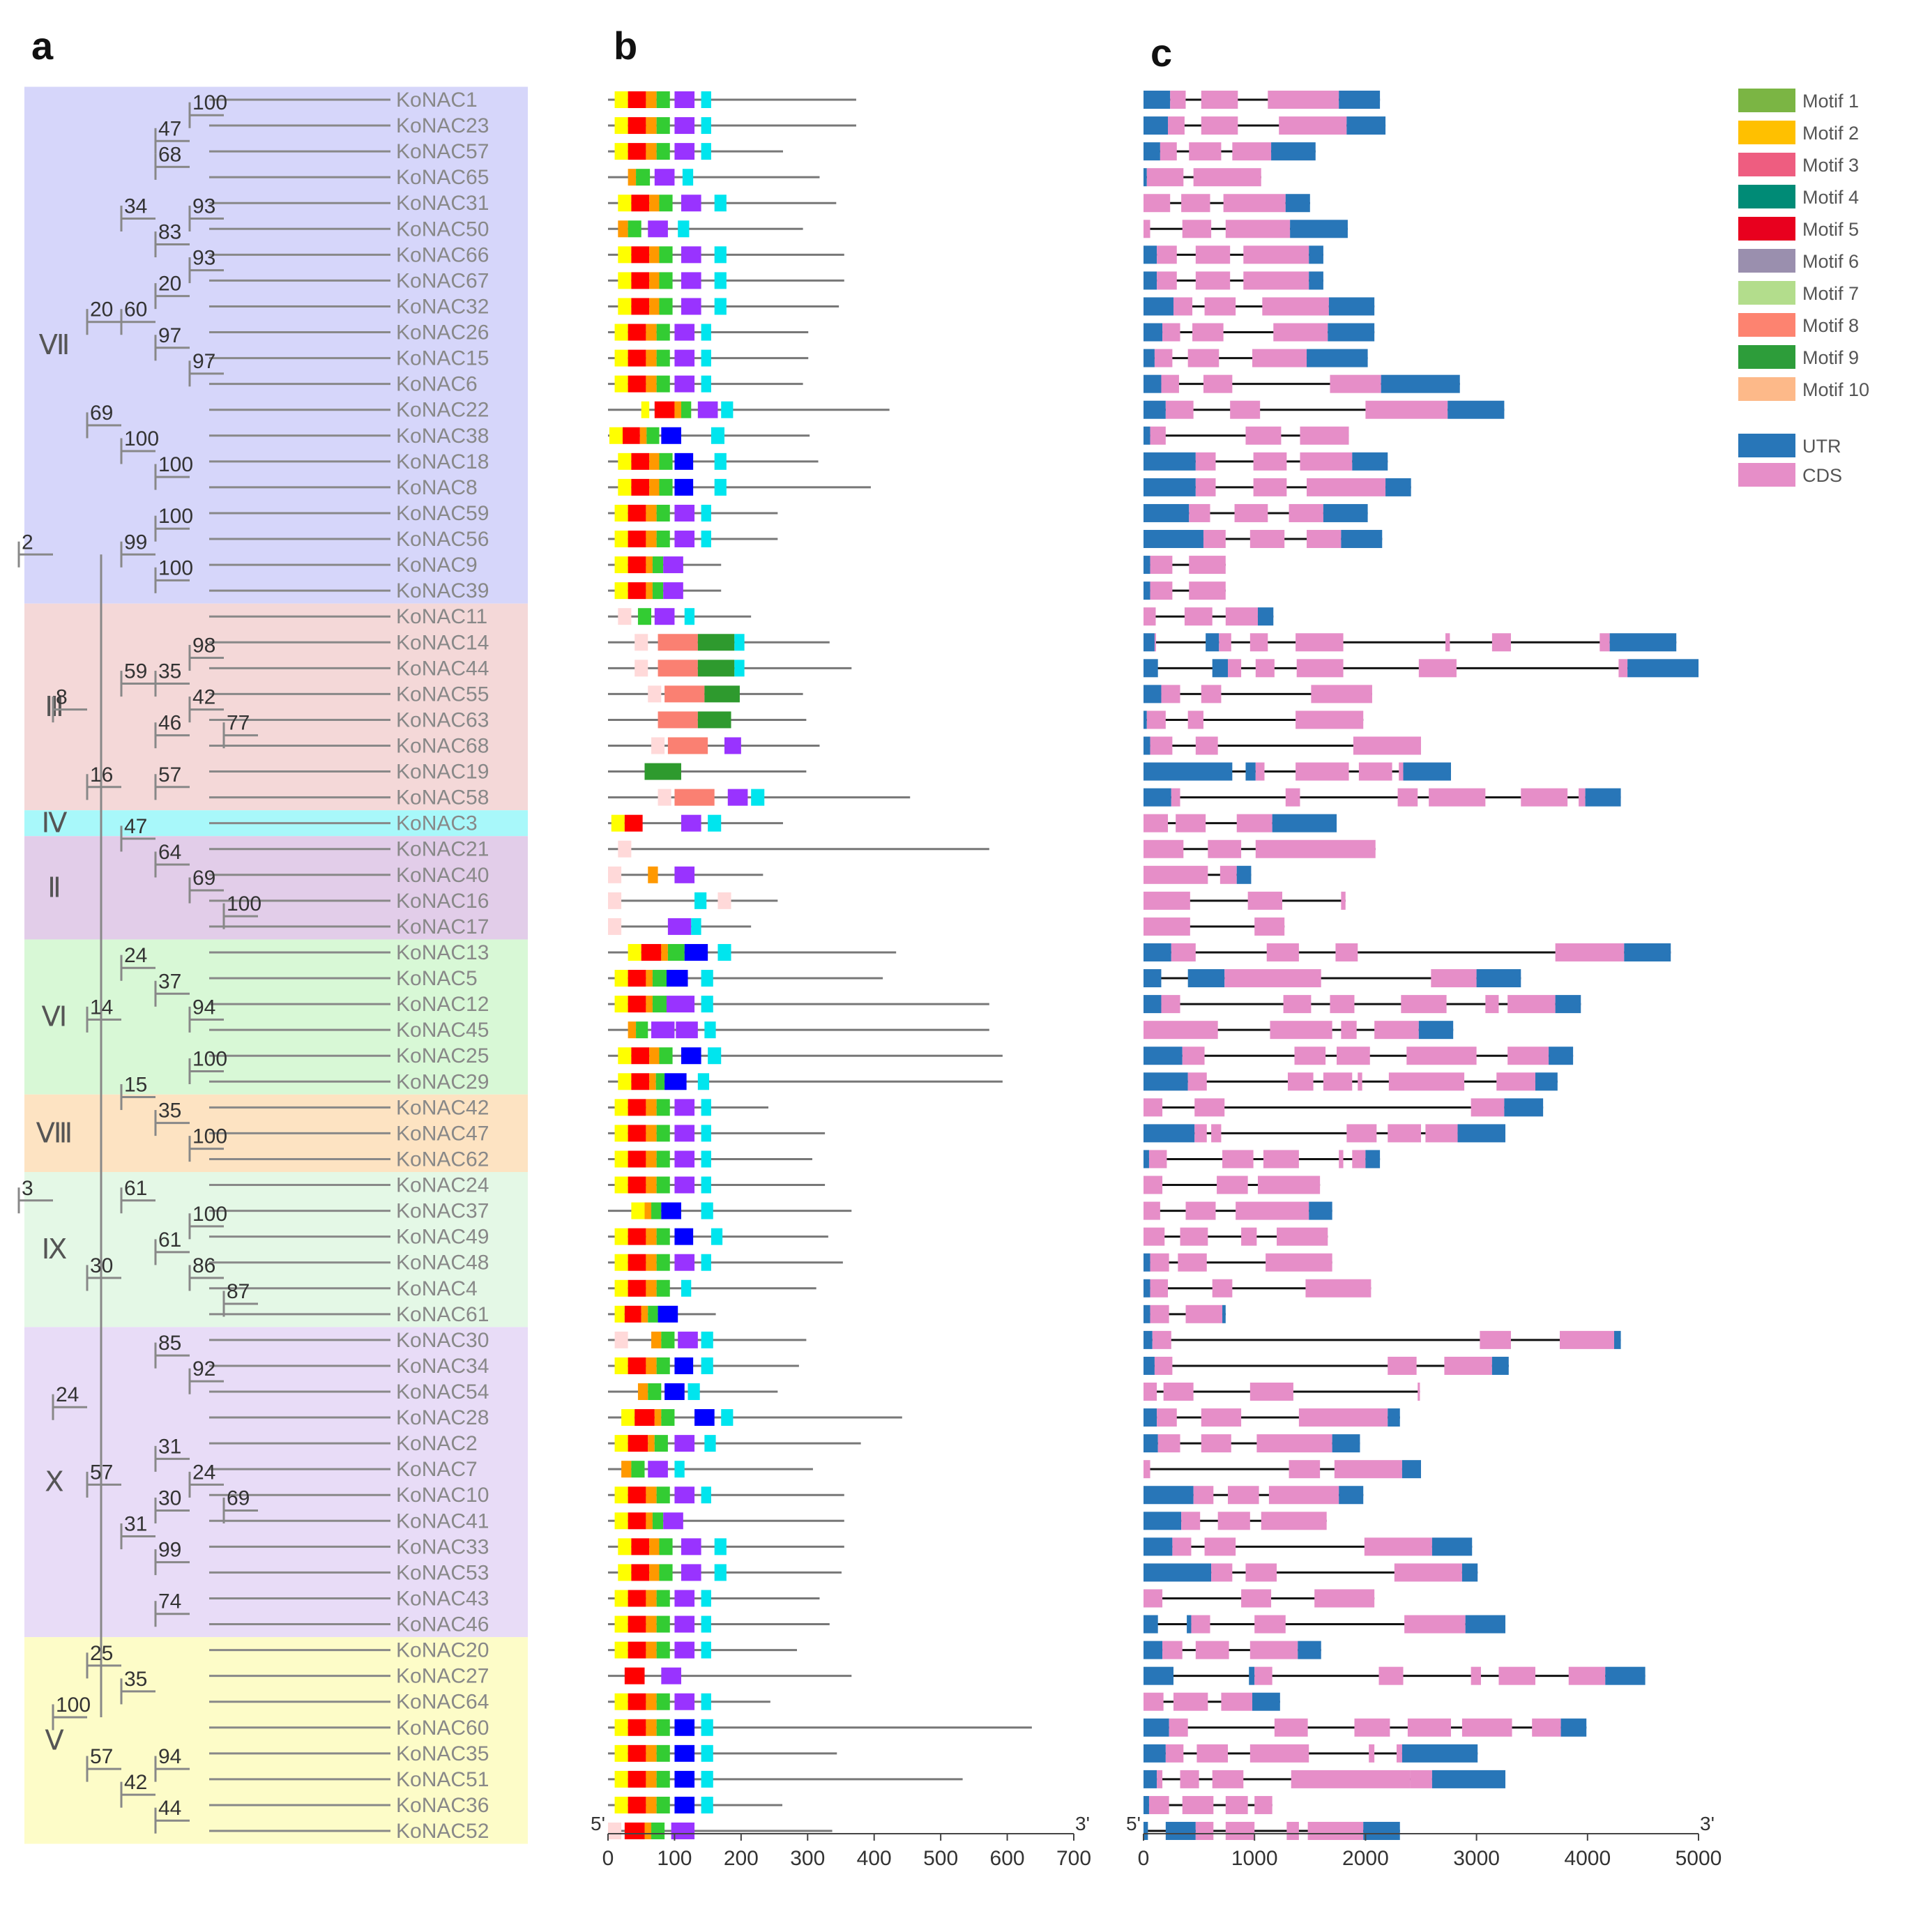 Image resolution: width=1907 pixels, height=1932 pixels. What do you see at coordinates (101, 1265) in the screenshot?
I see `bootstrap-value: 30` at bounding box center [101, 1265].